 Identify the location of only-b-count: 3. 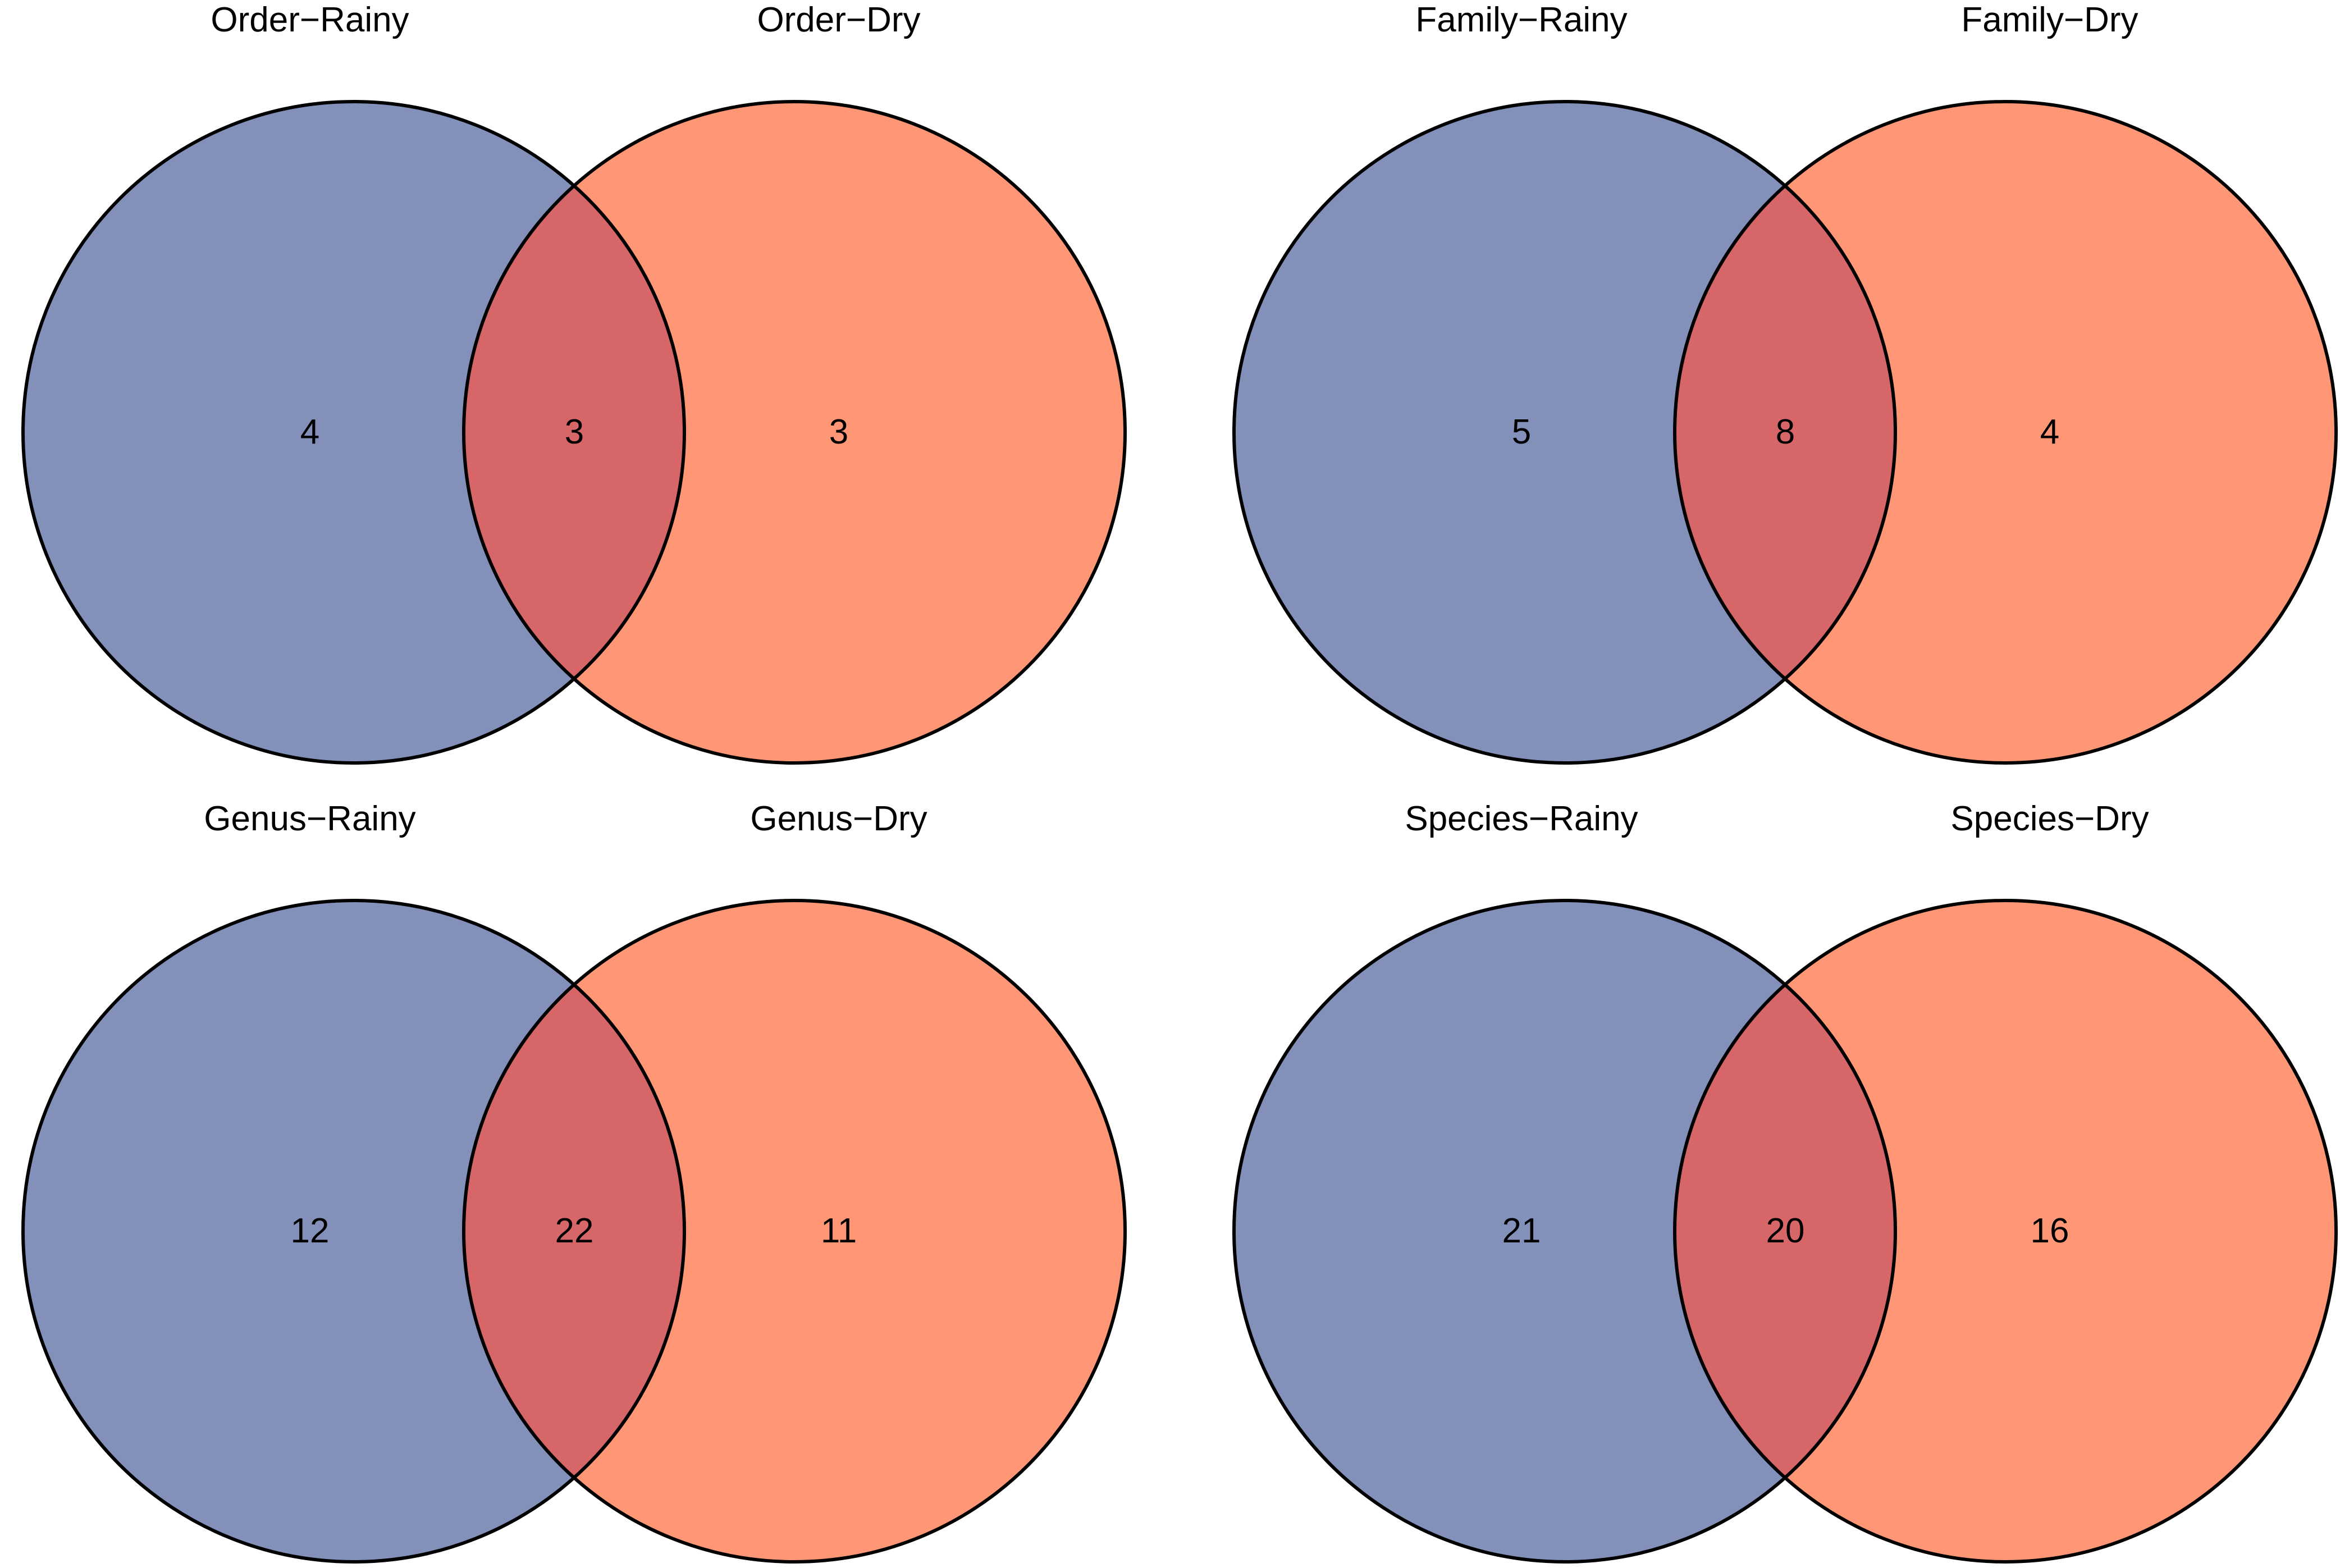
(838, 432).